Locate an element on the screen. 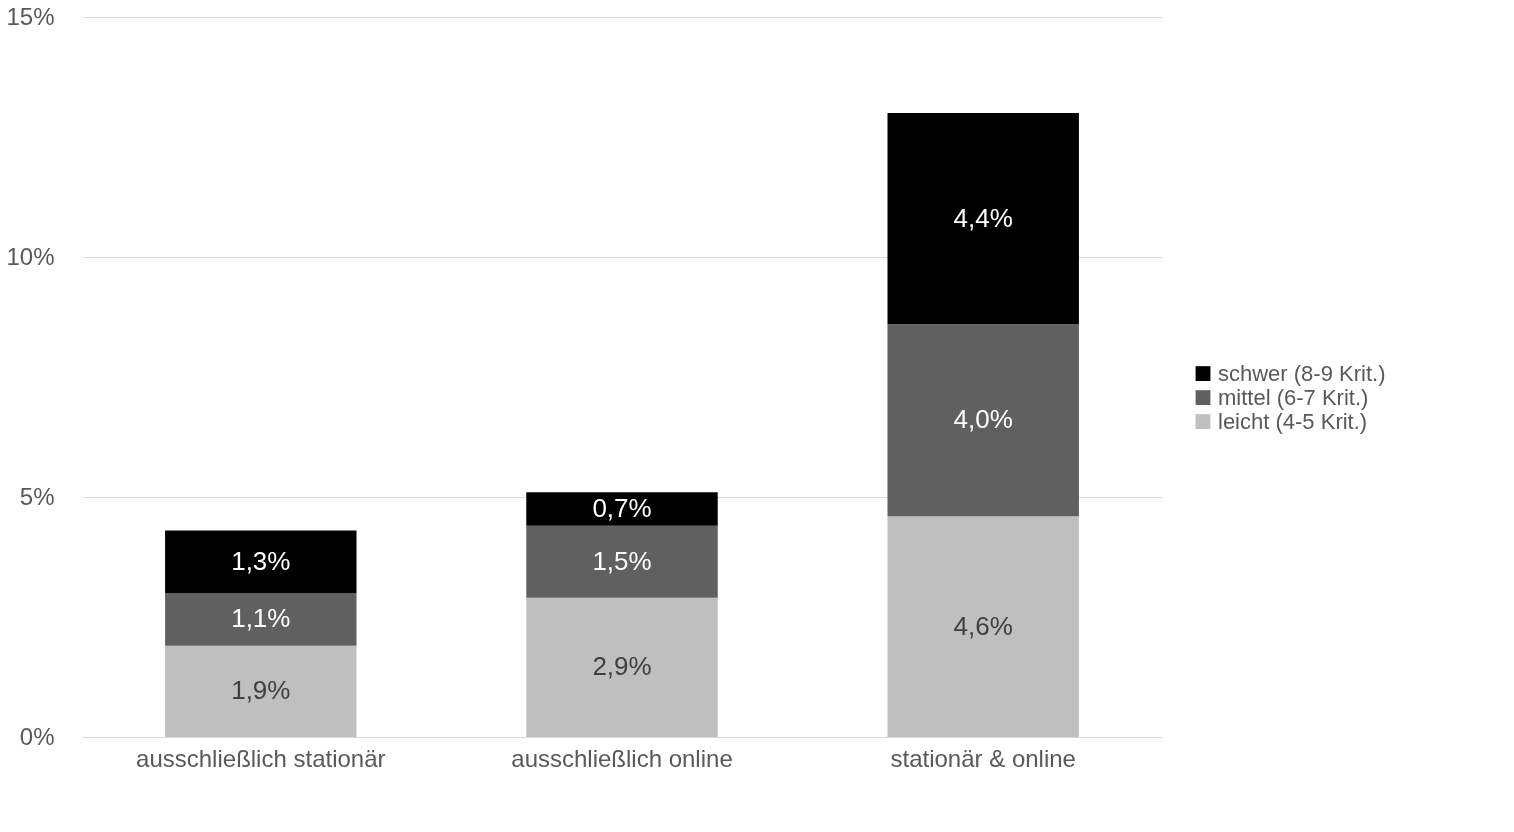 Image resolution: width=1514 pixels, height=832 pixels. data-label: 1,9% is located at coordinates (261, 690).